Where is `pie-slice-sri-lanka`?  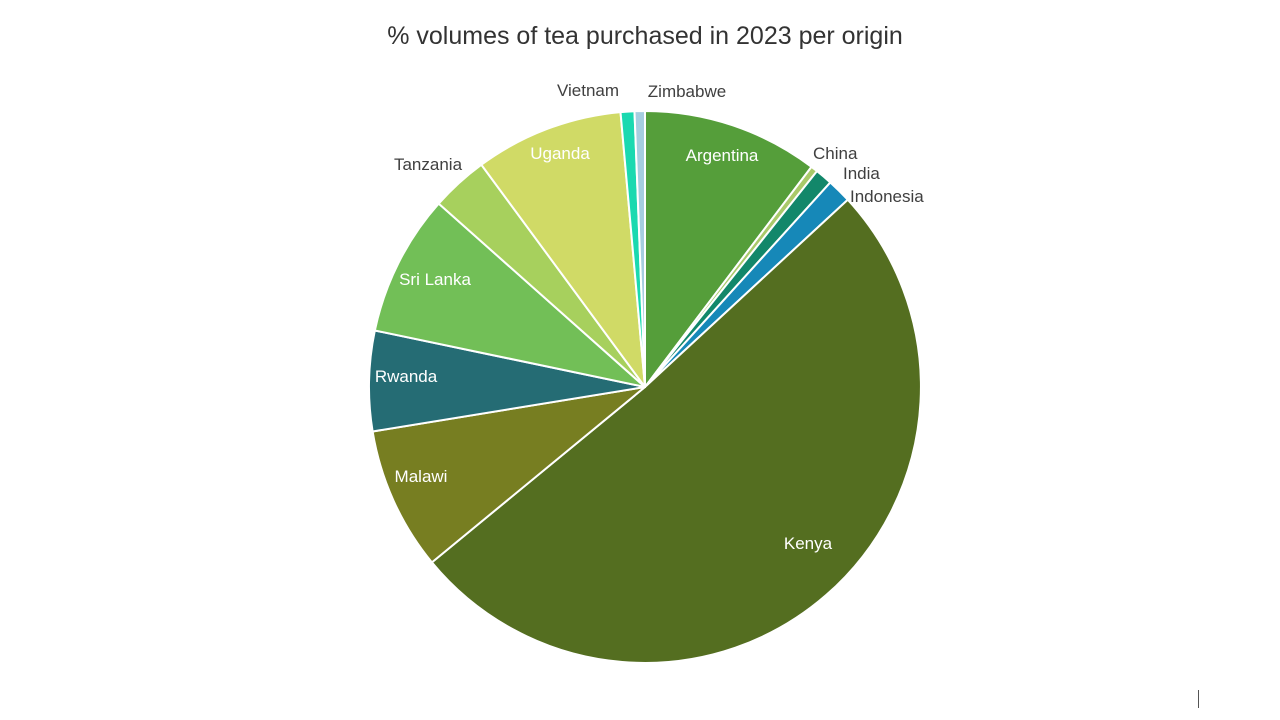
pie-slice-sri-lanka is located at coordinates (509, 295).